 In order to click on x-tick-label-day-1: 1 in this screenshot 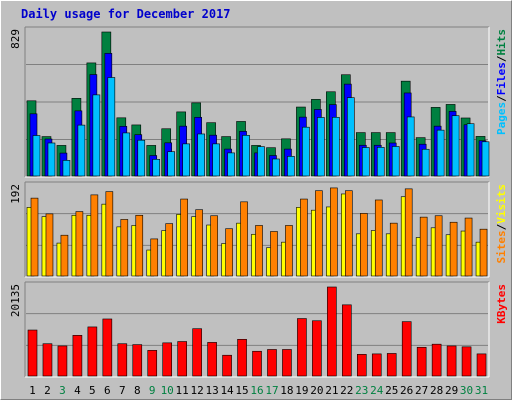, I will do `click(32, 390)`.